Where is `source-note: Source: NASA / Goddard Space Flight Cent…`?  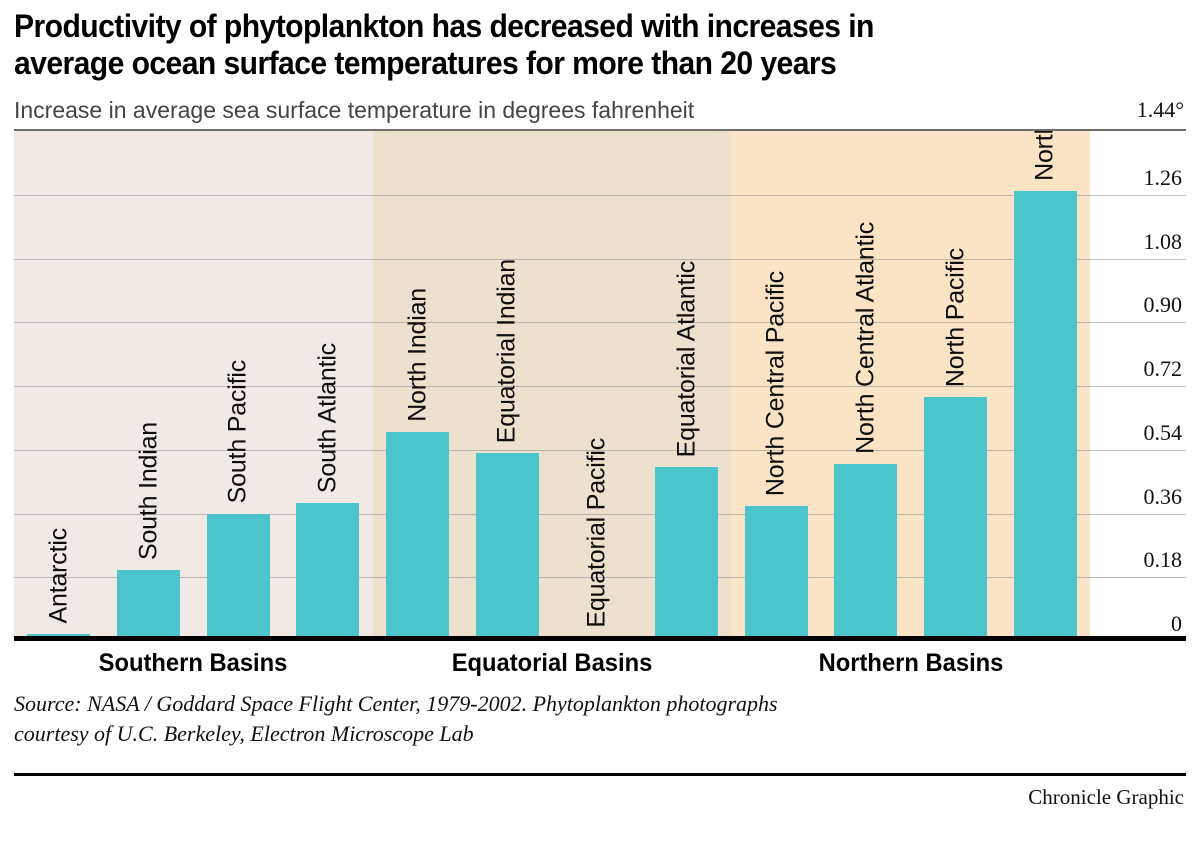 source-note: Source: NASA / Goddard Space Flight Cent… is located at coordinates (396, 718).